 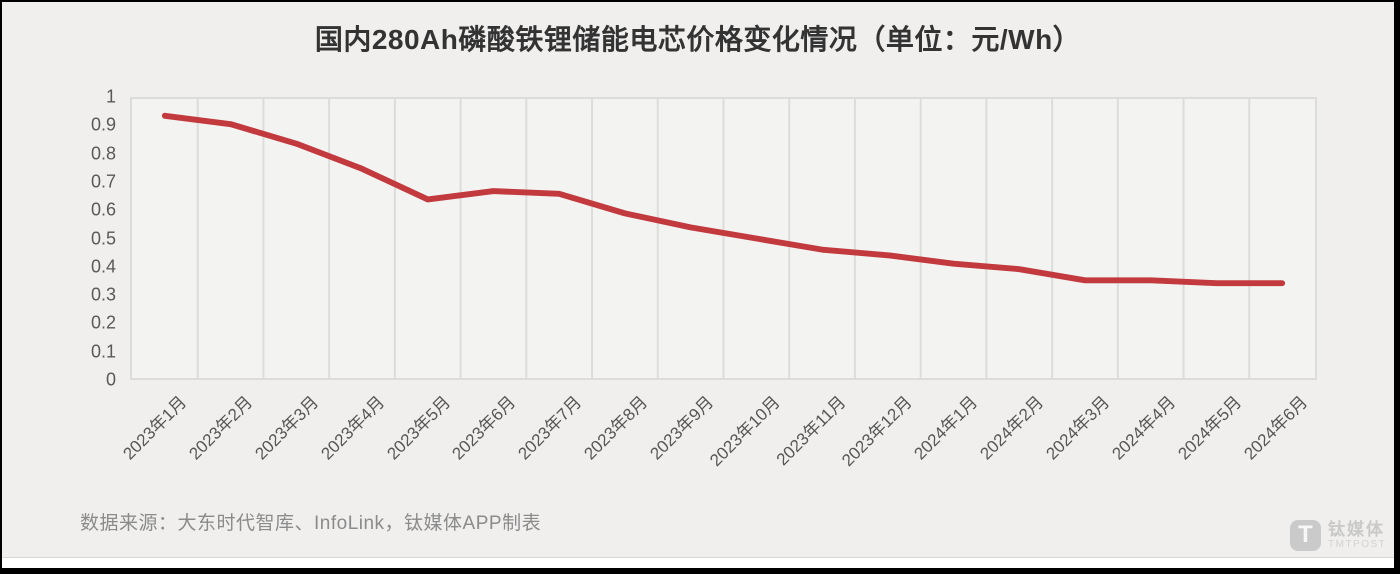 What do you see at coordinates (103, 351) in the screenshot?
I see `y-tick-label: 0.1` at bounding box center [103, 351].